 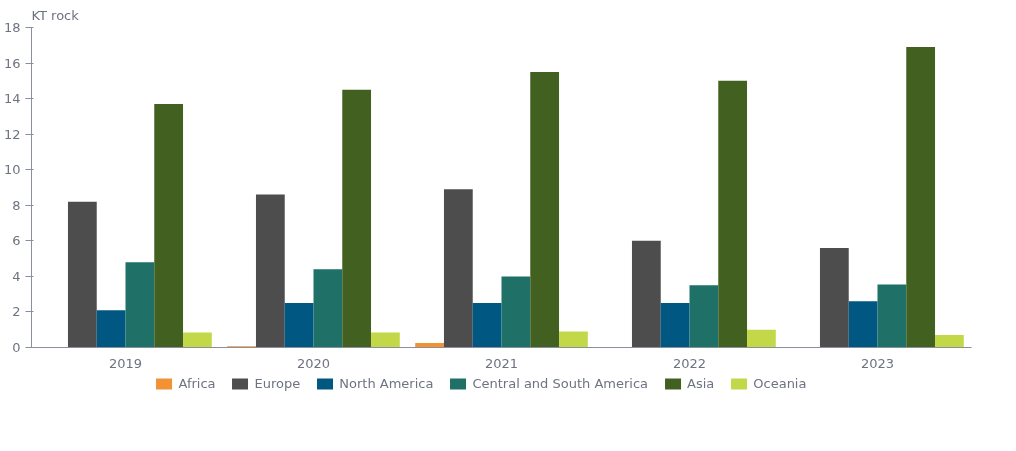 What do you see at coordinates (55, 15) in the screenshot?
I see `y-axis-title: KT rock` at bounding box center [55, 15].